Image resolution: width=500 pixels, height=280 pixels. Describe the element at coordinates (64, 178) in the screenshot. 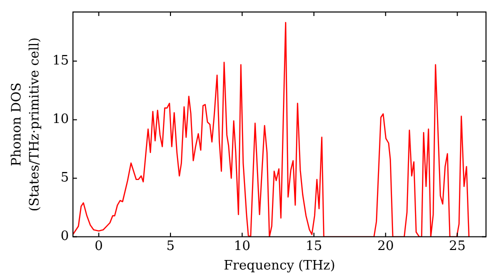

I see `y-tick-label: 5` at that location.